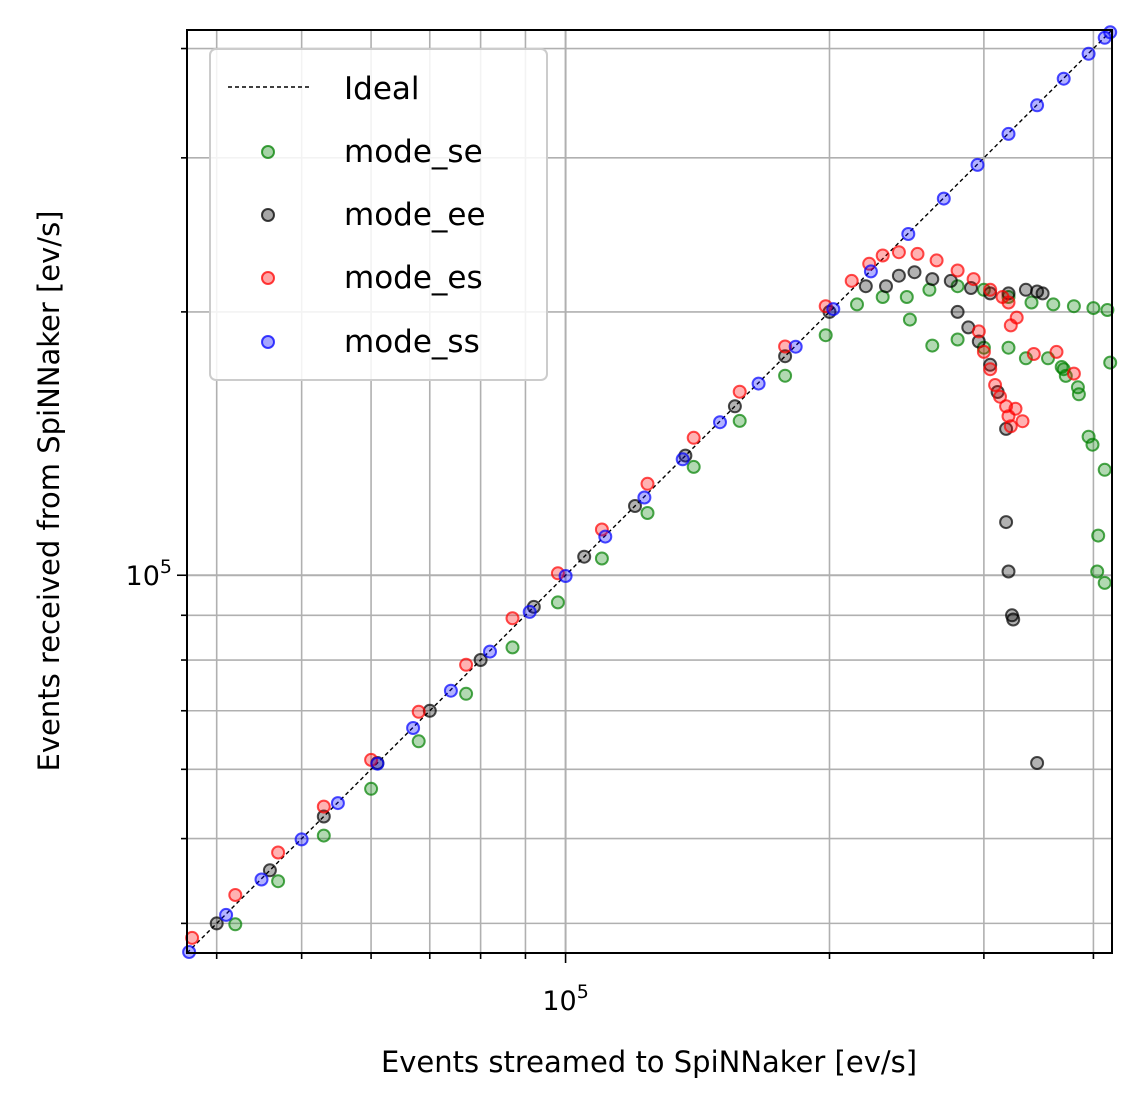 The width and height of the screenshot is (1143, 1113). Describe the element at coordinates (149, 574) in the screenshot. I see `y-tick-label: 105` at that location.